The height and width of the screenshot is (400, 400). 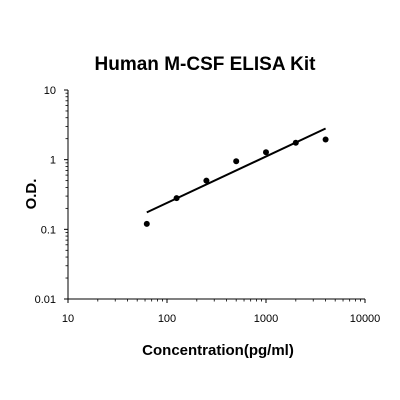 I want to click on y-tick-label: 0.01, so click(x=45, y=300).